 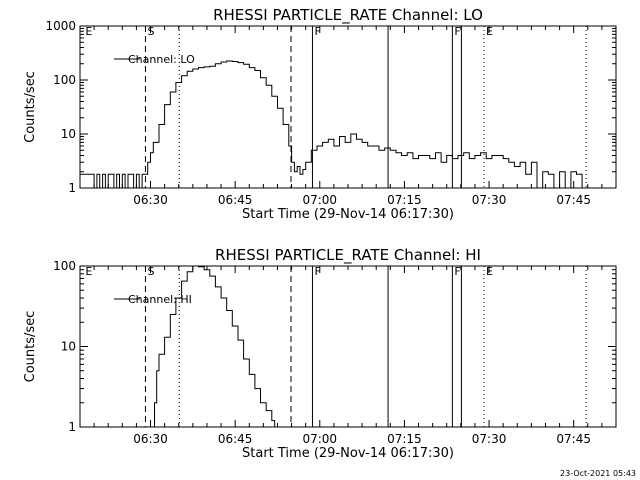 What do you see at coordinates (60, 26) in the screenshot?
I see `y-tick-label: 1000` at bounding box center [60, 26].